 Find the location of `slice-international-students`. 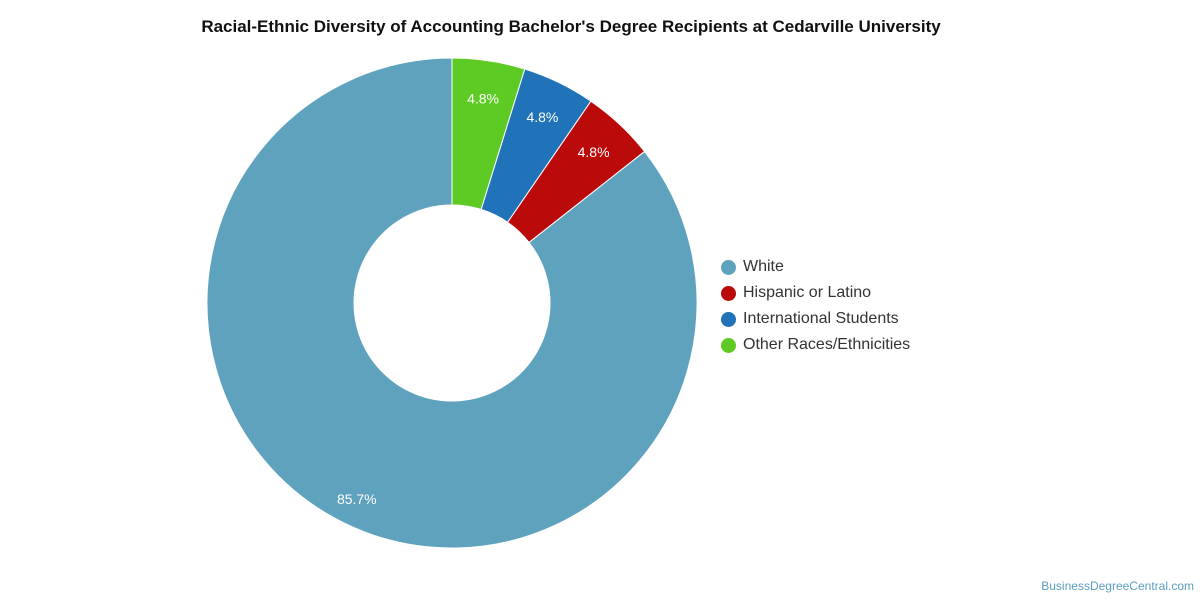

slice-international-students is located at coordinates (536, 145).